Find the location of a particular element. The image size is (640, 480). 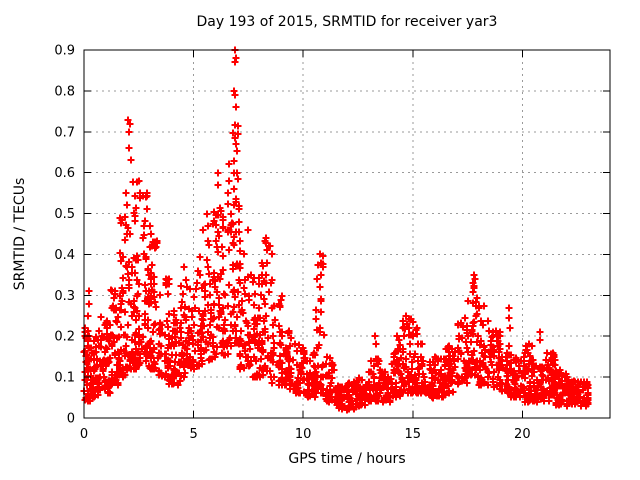

y-tick-label: 0.7 is located at coordinates (64, 132).